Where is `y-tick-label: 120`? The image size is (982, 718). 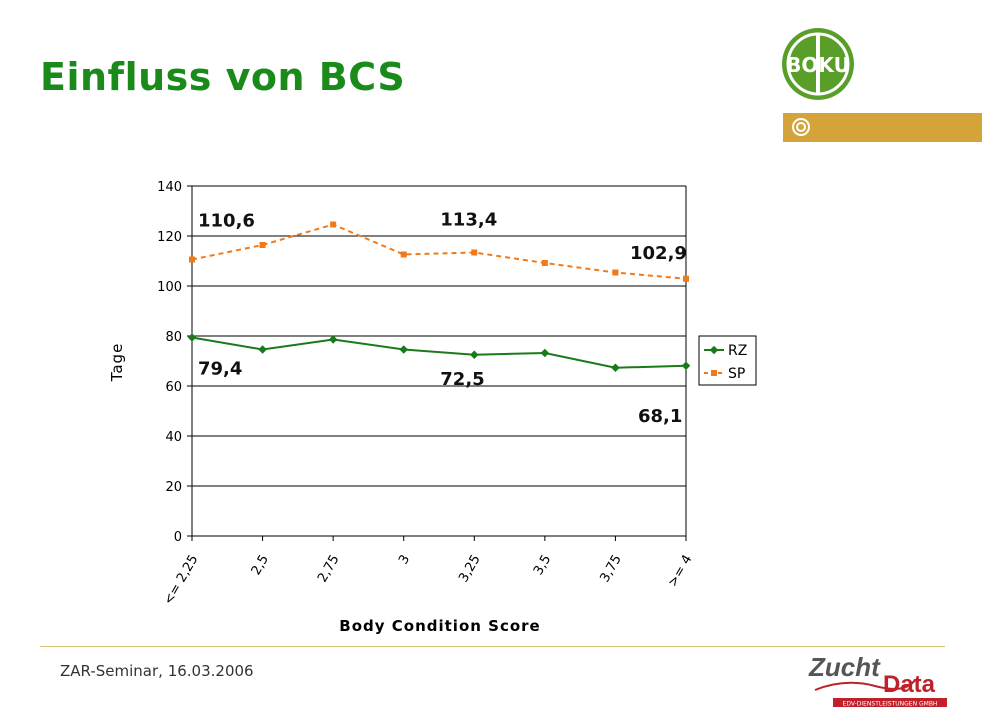 y-tick-label: 120 is located at coordinates (169, 237).